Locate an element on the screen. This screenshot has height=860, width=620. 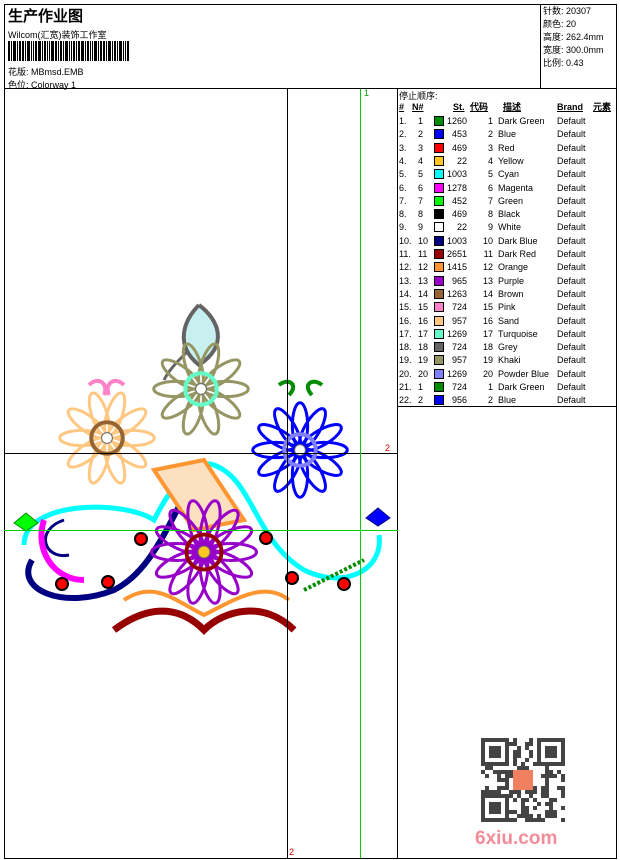
pattern-value: MBmsd.EMB is located at coordinates (57, 72).